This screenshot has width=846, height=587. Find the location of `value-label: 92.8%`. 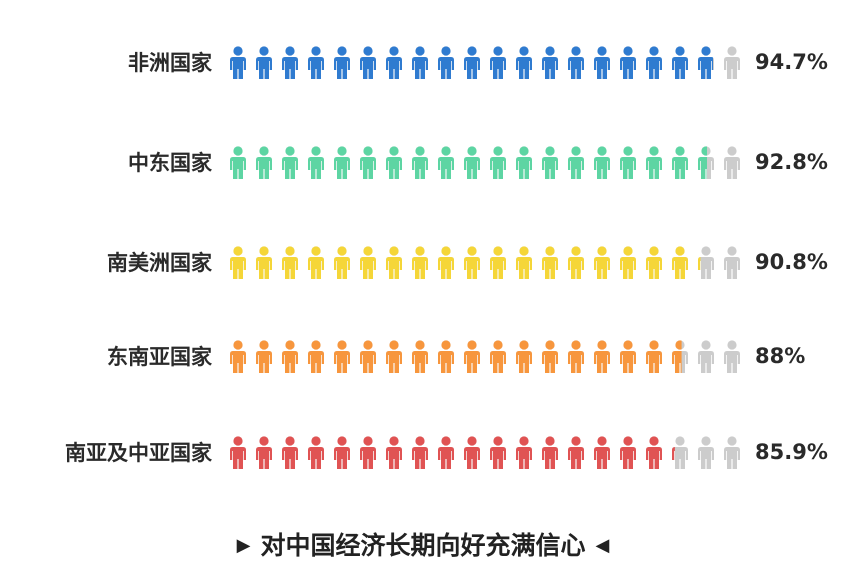

value-label: 92.8% is located at coordinates (791, 162).